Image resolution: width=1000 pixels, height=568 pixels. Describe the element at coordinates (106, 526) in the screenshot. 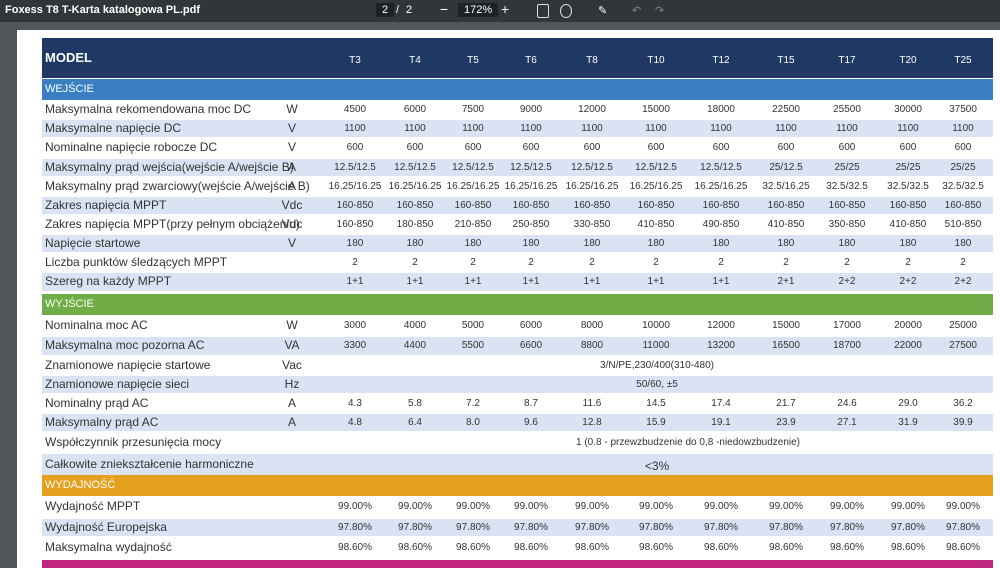

I see `row-label: Wydajność Europejska` at that location.